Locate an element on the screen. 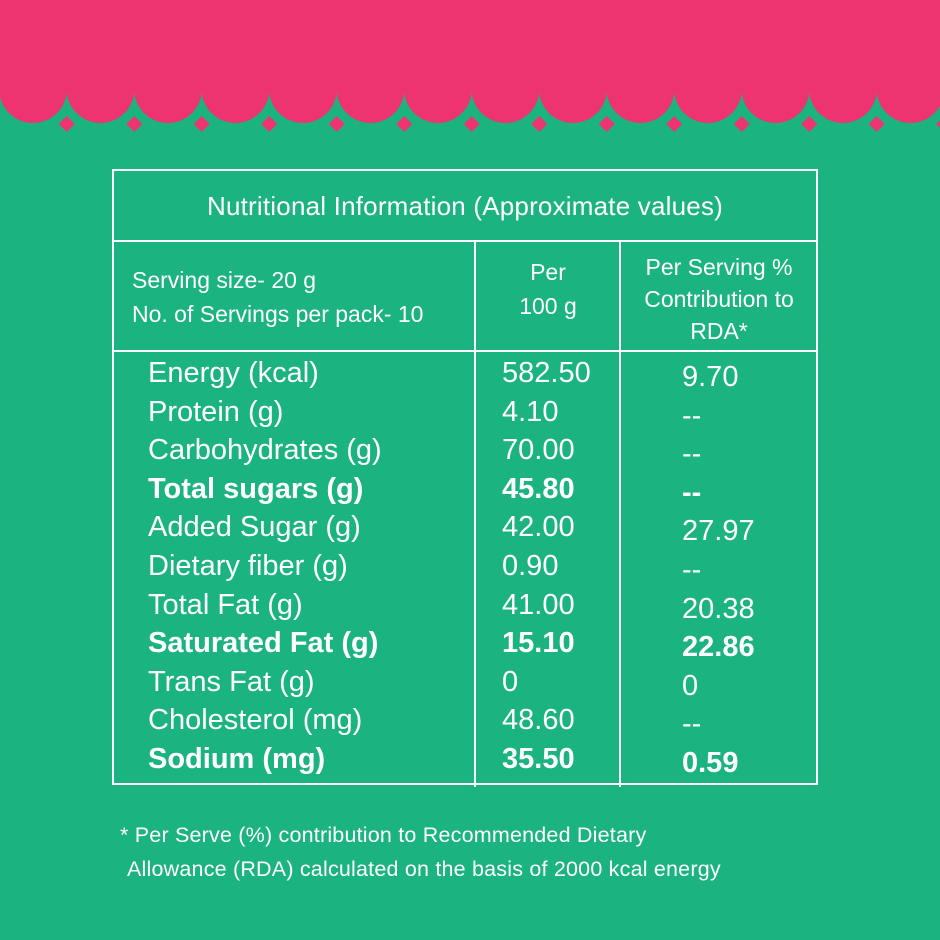 The image size is (940, 940). nutrient-label: Cholesterol (mg) is located at coordinates (255, 720).